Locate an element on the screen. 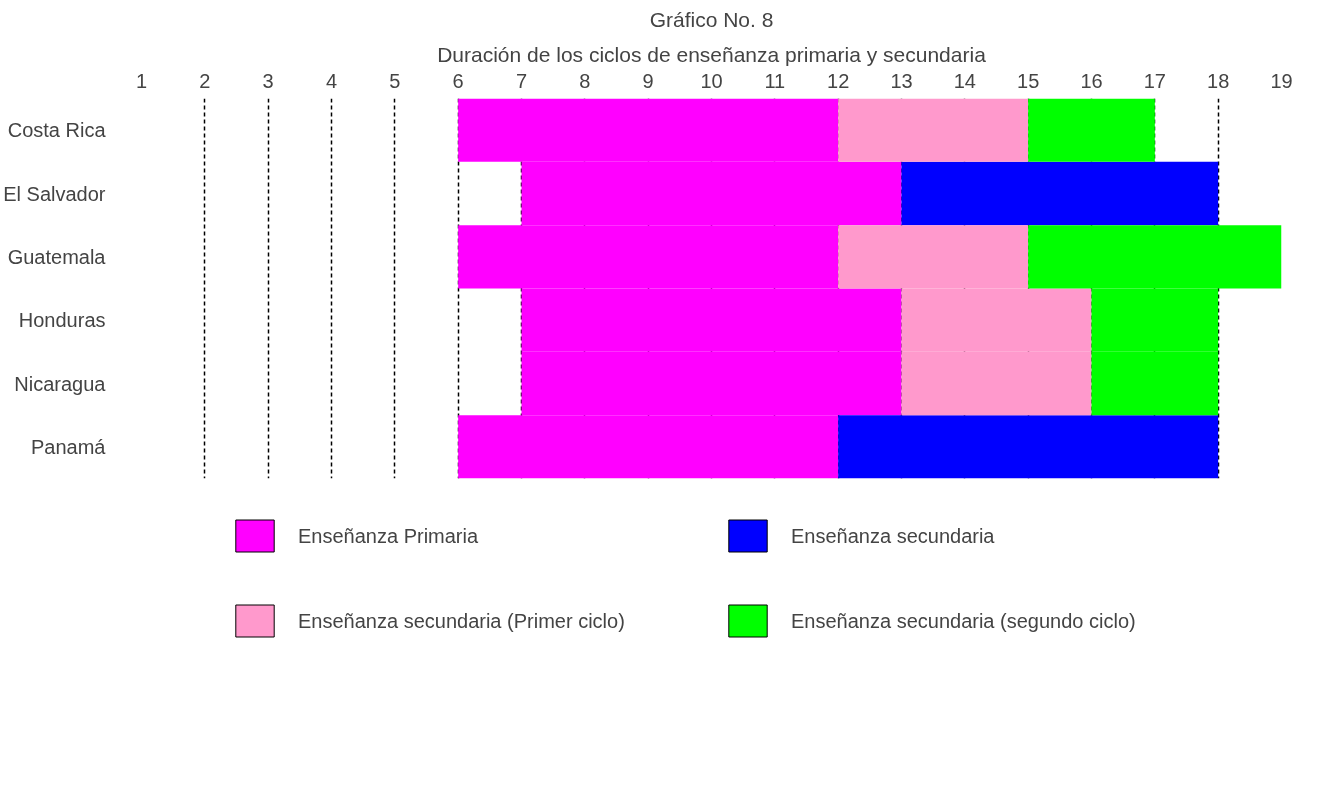 The image size is (1317, 801). chart-subtitle: Duración de los ciclos de enseñanza primaria y secundaria is located at coordinates (712, 54).